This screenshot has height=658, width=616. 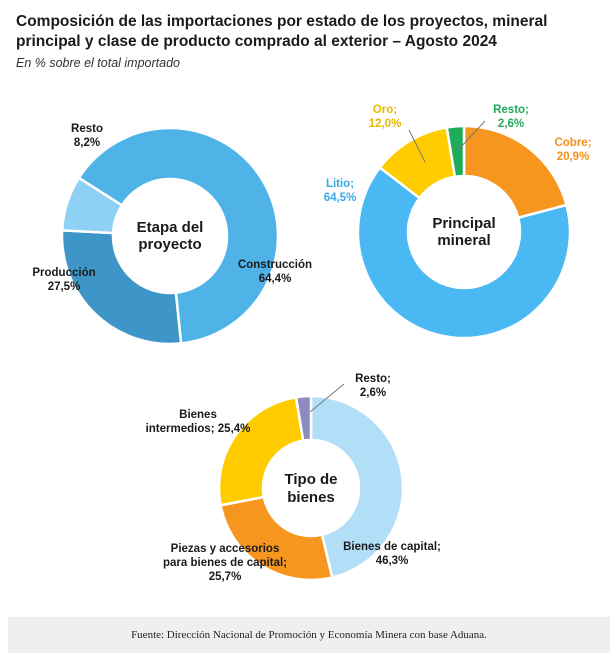 What do you see at coordinates (275, 272) in the screenshot?
I see `label-construccion: Construcción 64,4%` at bounding box center [275, 272].